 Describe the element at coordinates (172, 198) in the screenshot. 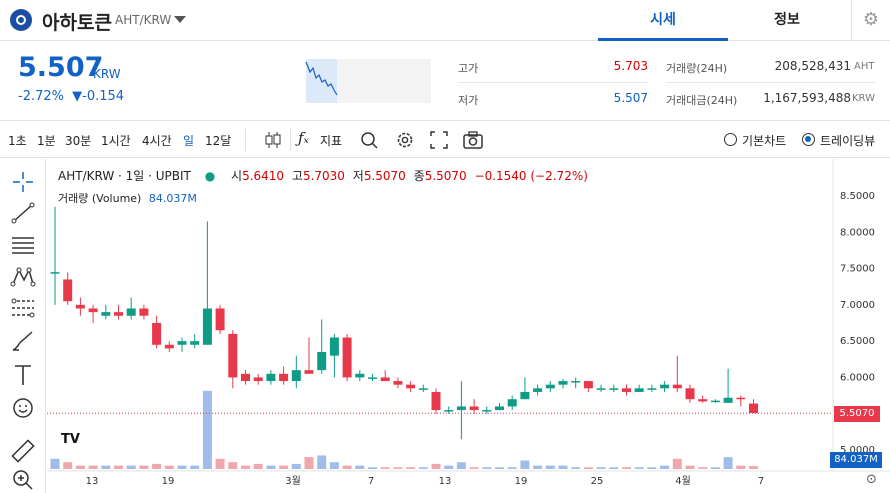

I see `volume-legend-value: 84.037M` at that location.